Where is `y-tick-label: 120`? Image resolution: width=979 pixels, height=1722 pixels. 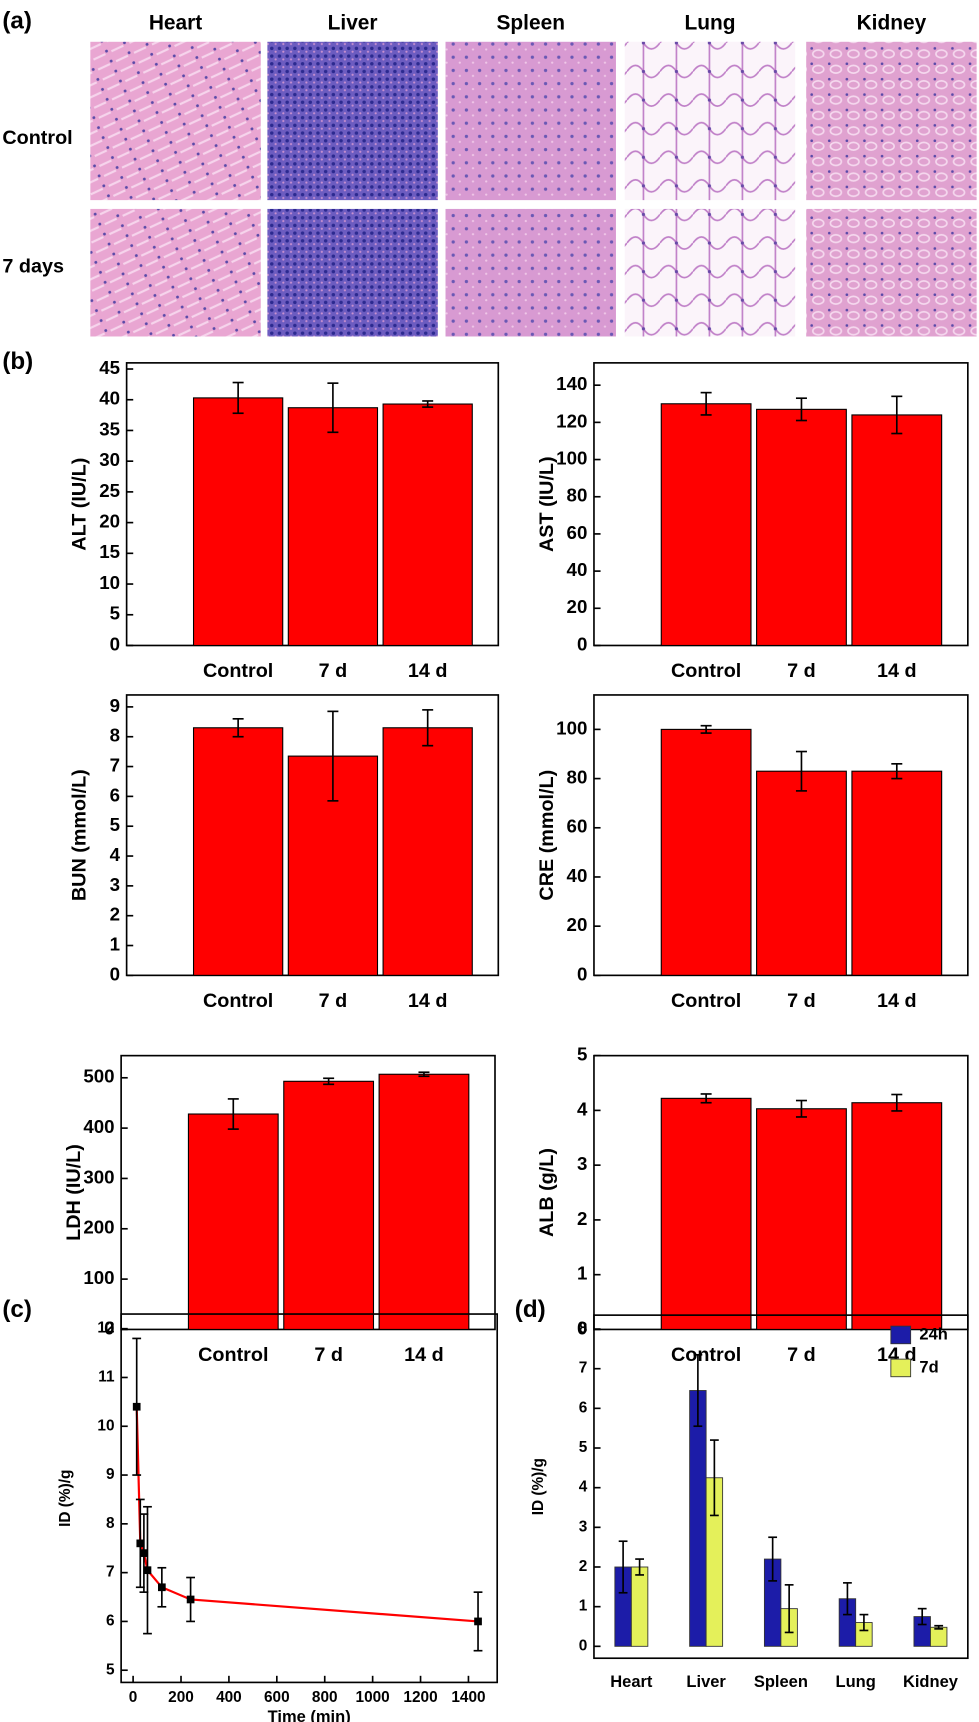 y-tick-label: 120 is located at coordinates (571, 420).